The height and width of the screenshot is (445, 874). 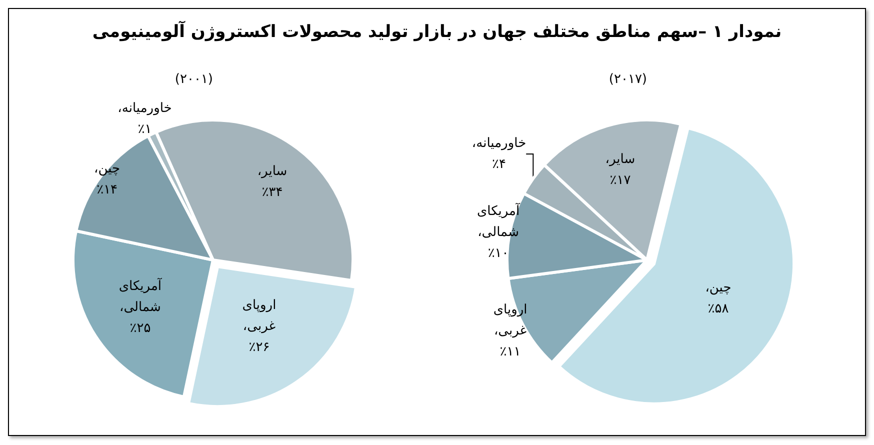 I want to click on data-label: ٪۱, so click(x=145, y=129).